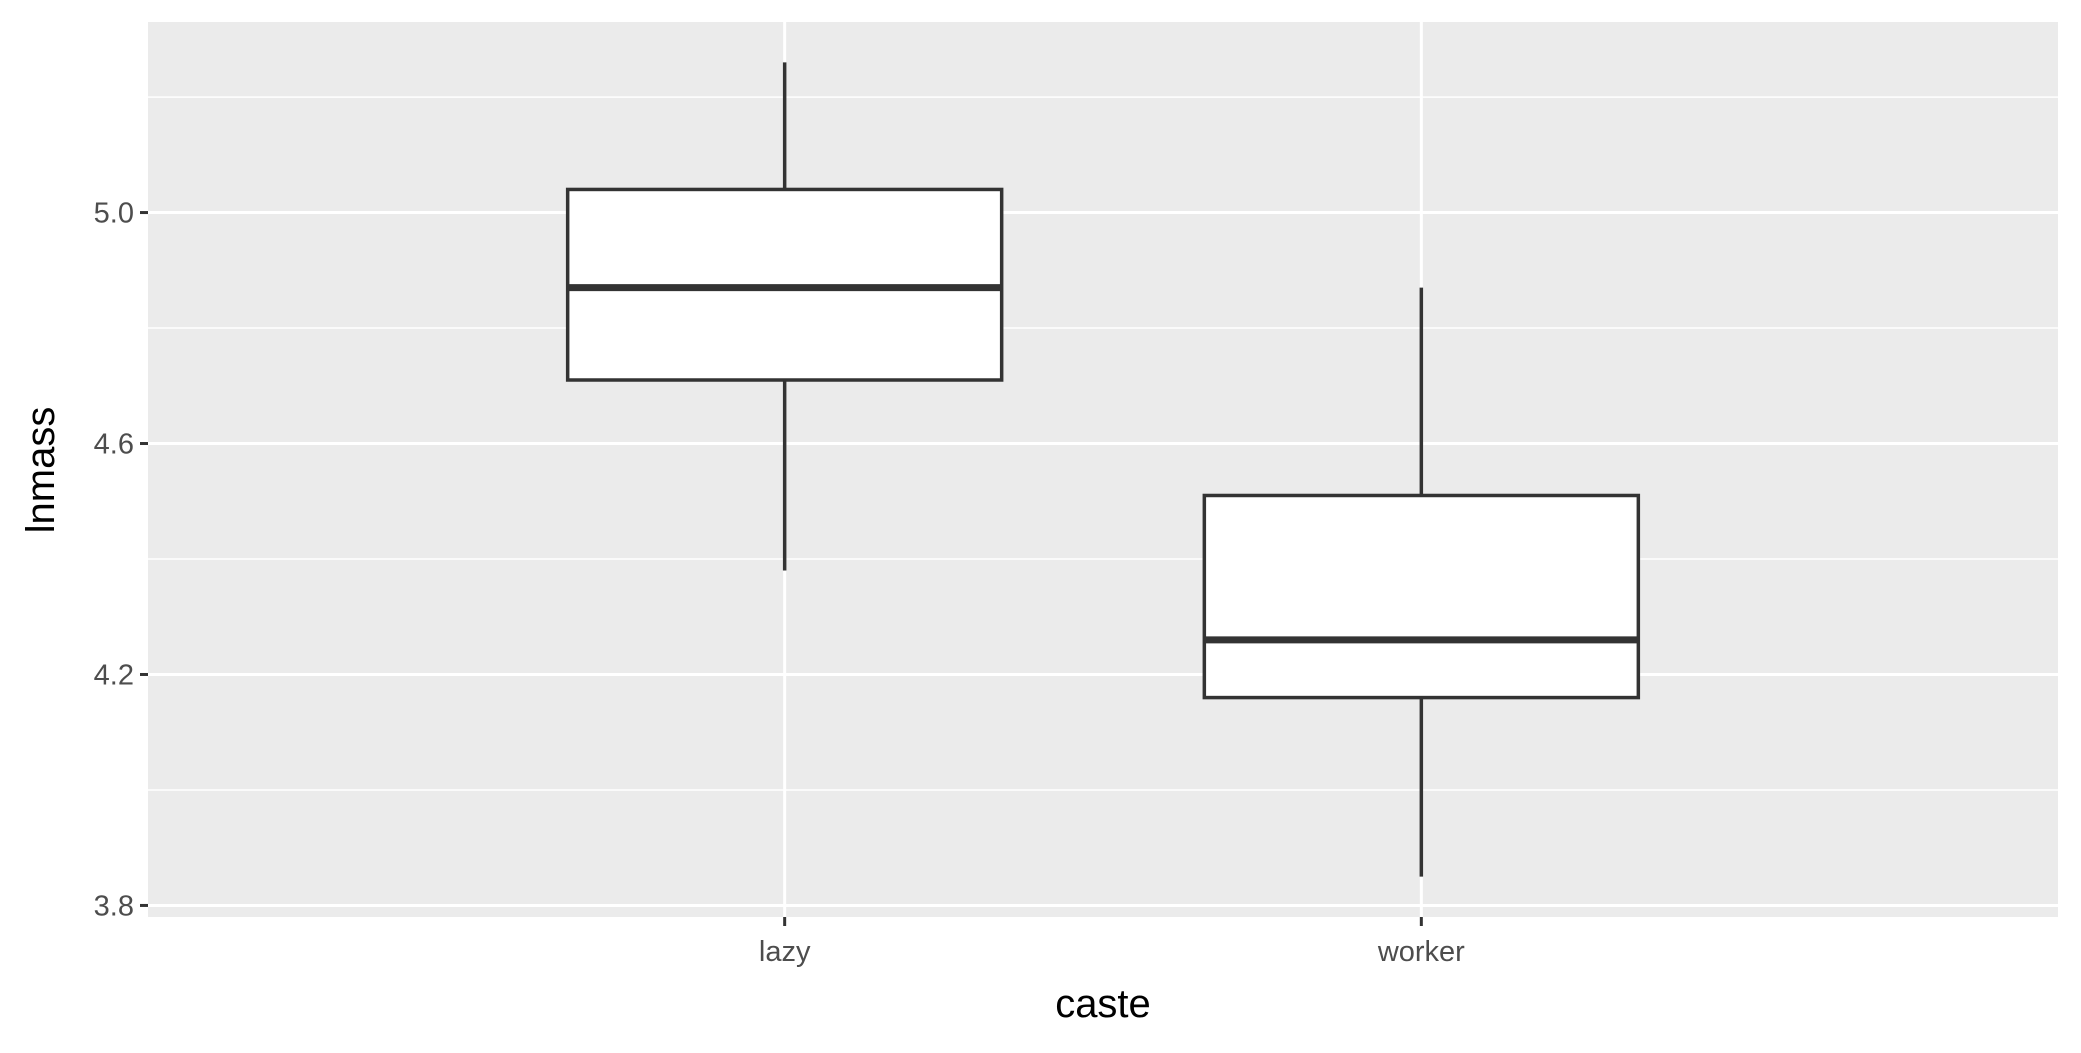 This screenshot has width=2081, height=1053. I want to click on box-worker, so click(1421, 582).